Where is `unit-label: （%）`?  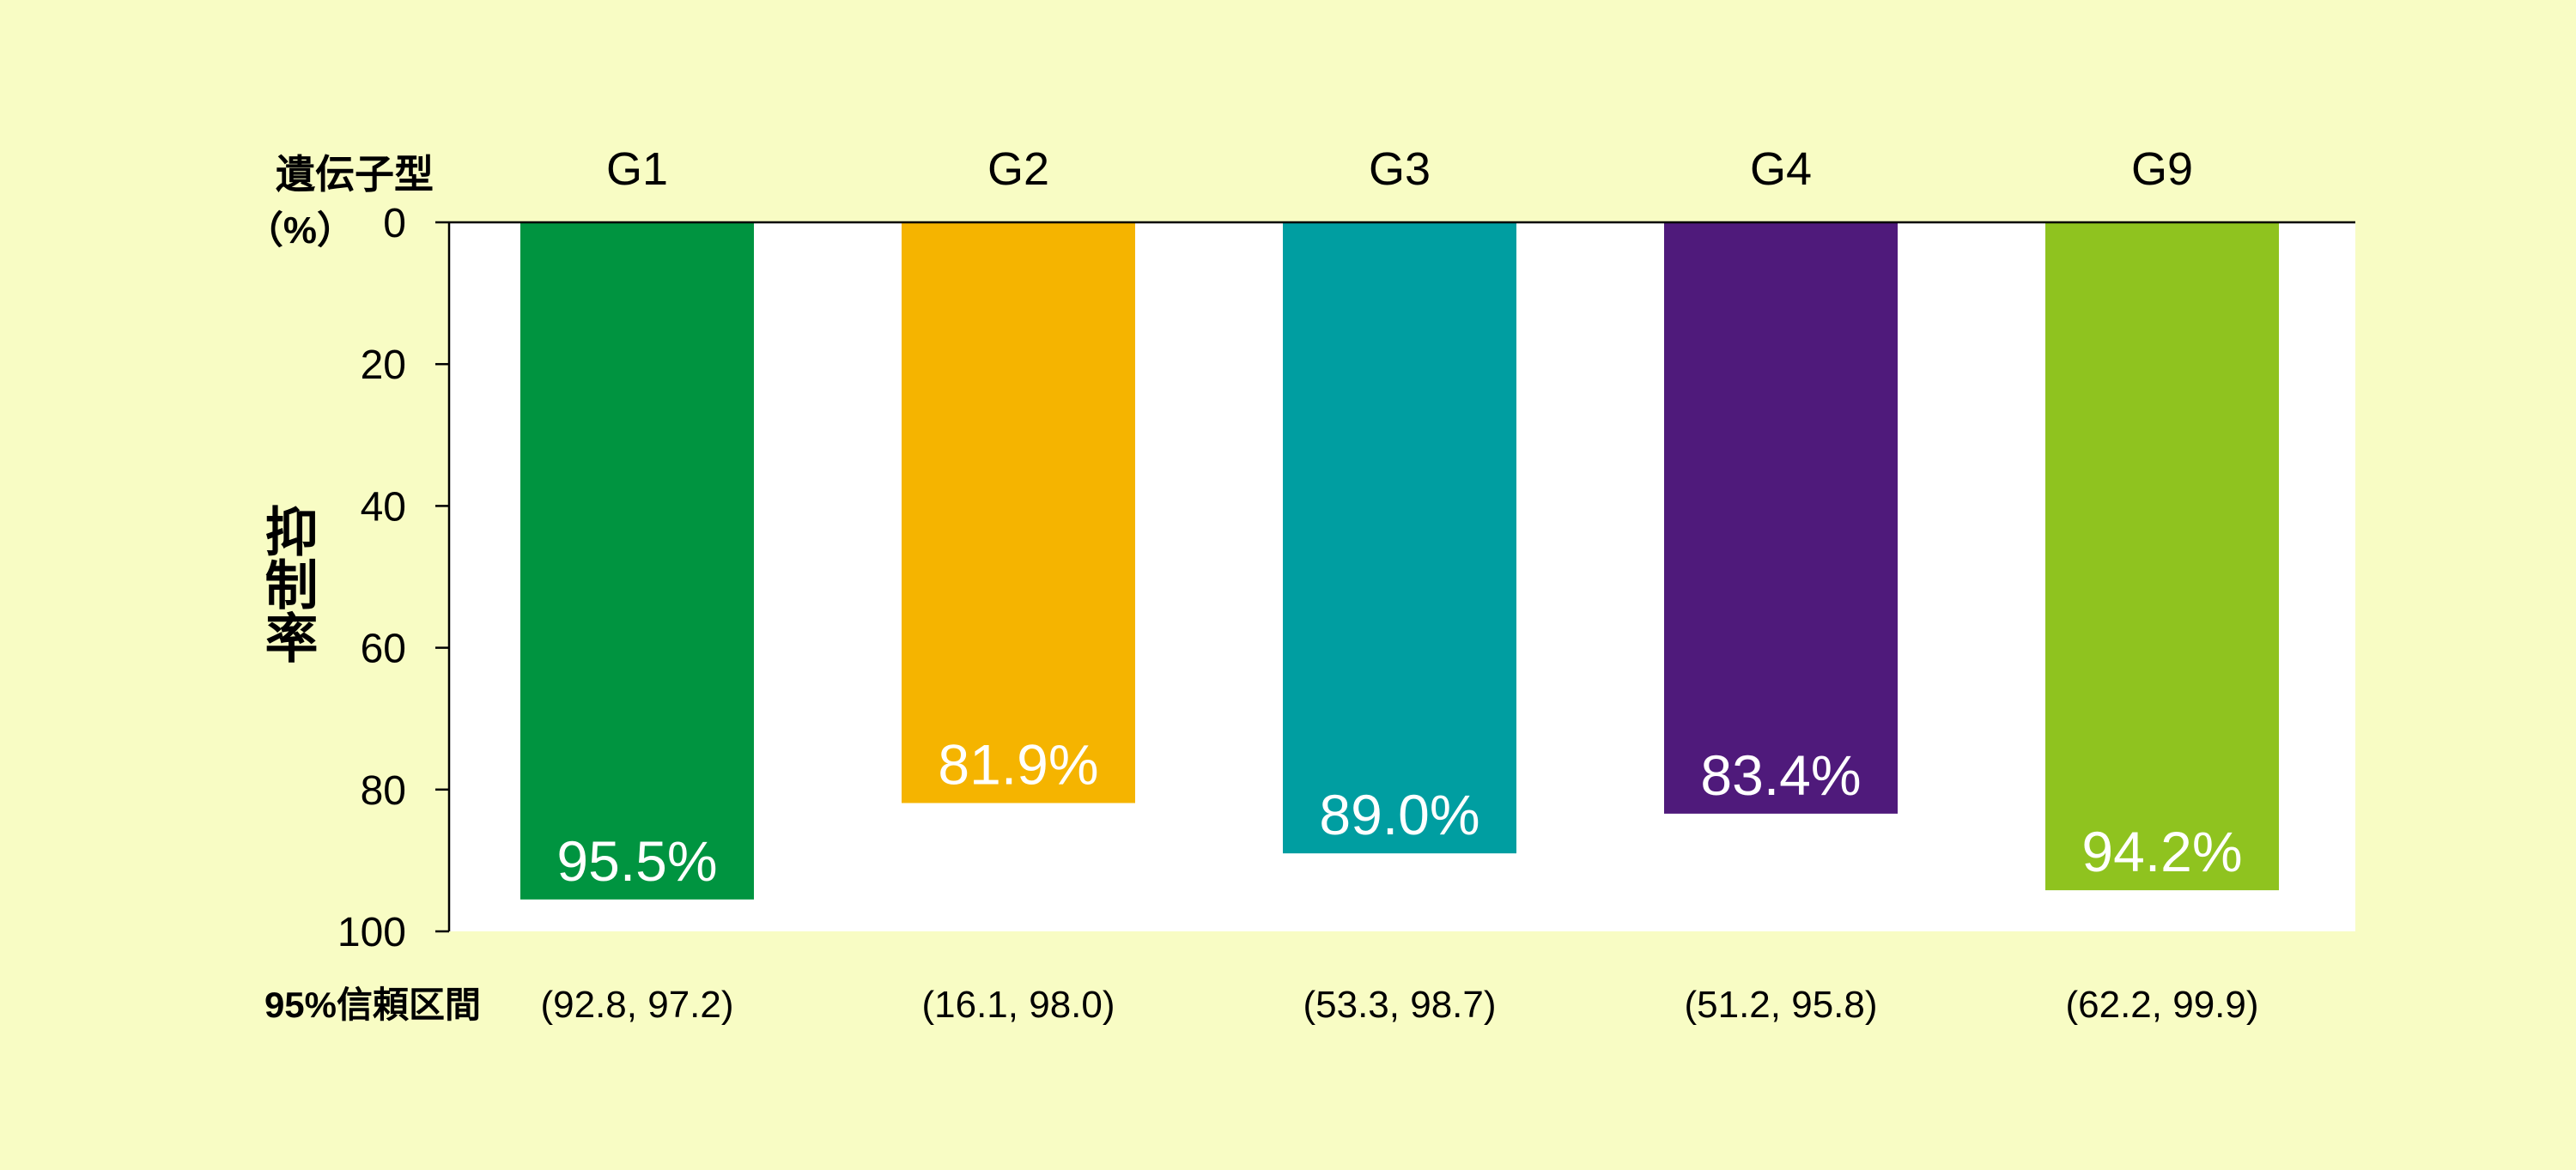 unit-label: （%） is located at coordinates (301, 231).